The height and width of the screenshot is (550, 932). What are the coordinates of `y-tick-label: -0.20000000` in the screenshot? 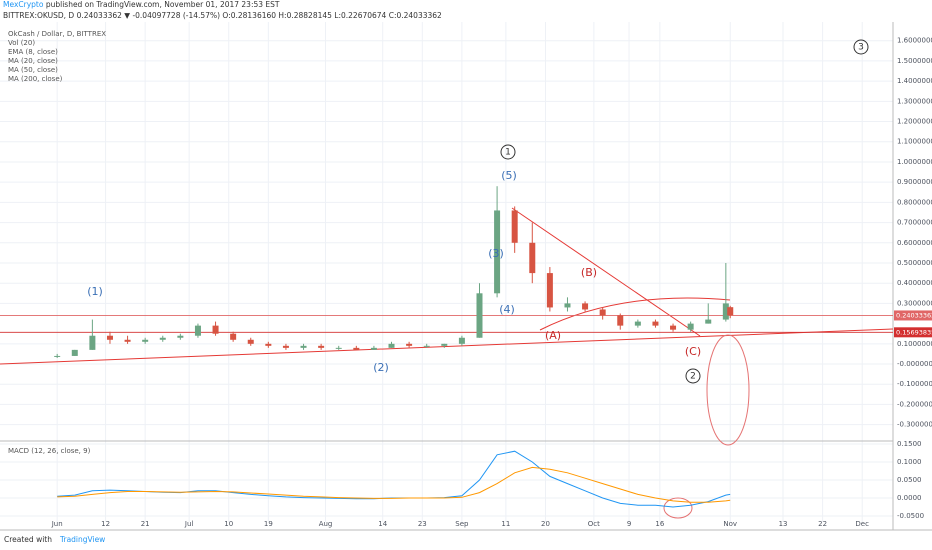 It's located at (914, 404).